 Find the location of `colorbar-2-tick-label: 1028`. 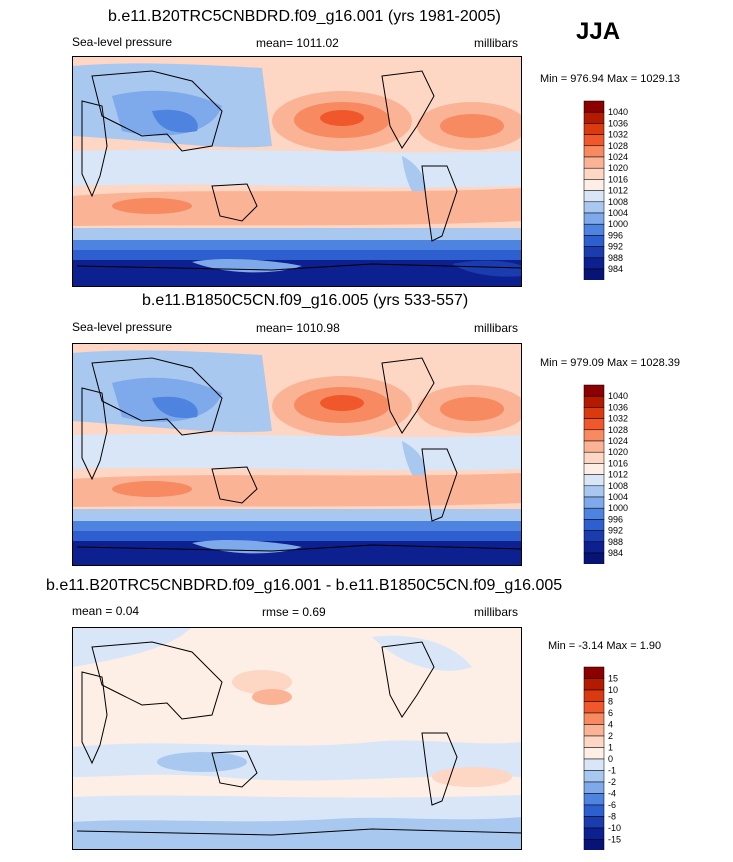

colorbar-2-tick-label: 1028 is located at coordinates (618, 430).